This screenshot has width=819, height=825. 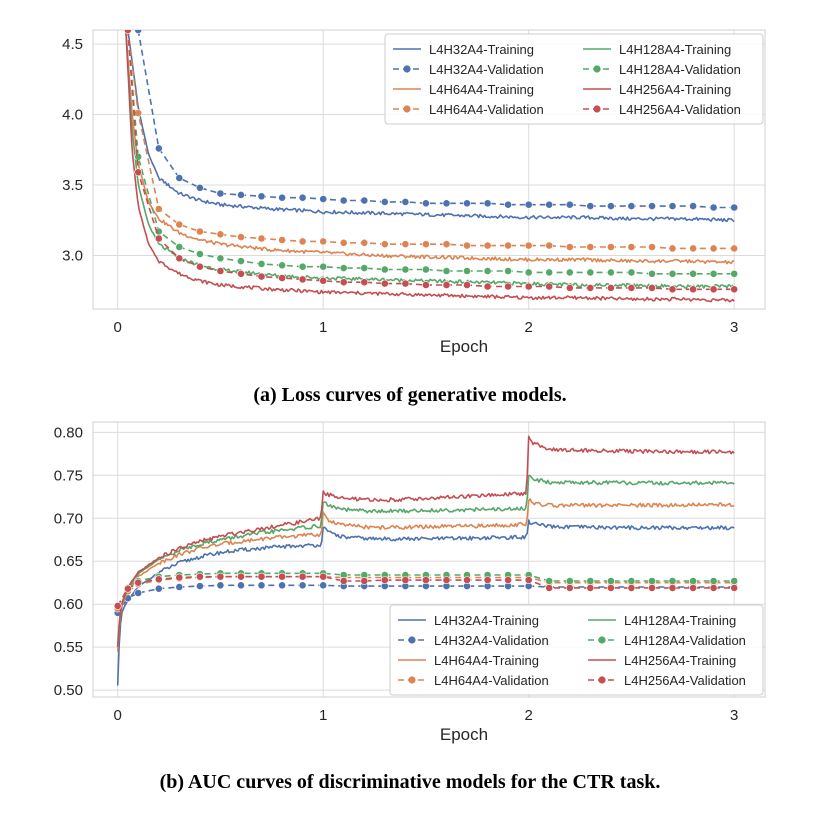 I want to click on legend-l4h256a4-validation-label: L4H256A4-Validation, so click(x=680, y=109).